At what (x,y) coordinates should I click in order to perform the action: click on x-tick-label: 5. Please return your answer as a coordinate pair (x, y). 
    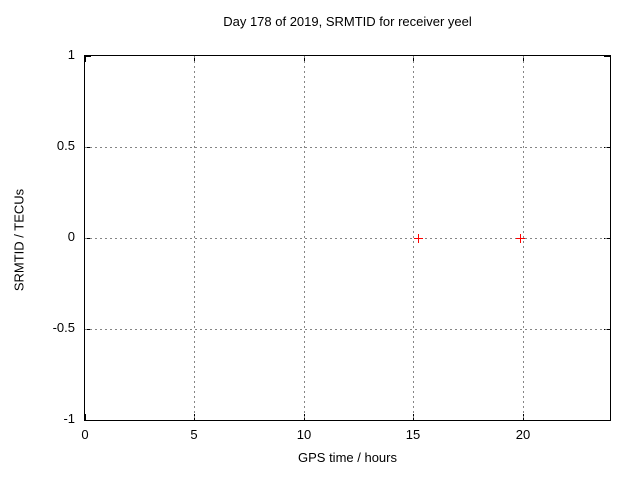
    Looking at the image, I should click on (194, 434).